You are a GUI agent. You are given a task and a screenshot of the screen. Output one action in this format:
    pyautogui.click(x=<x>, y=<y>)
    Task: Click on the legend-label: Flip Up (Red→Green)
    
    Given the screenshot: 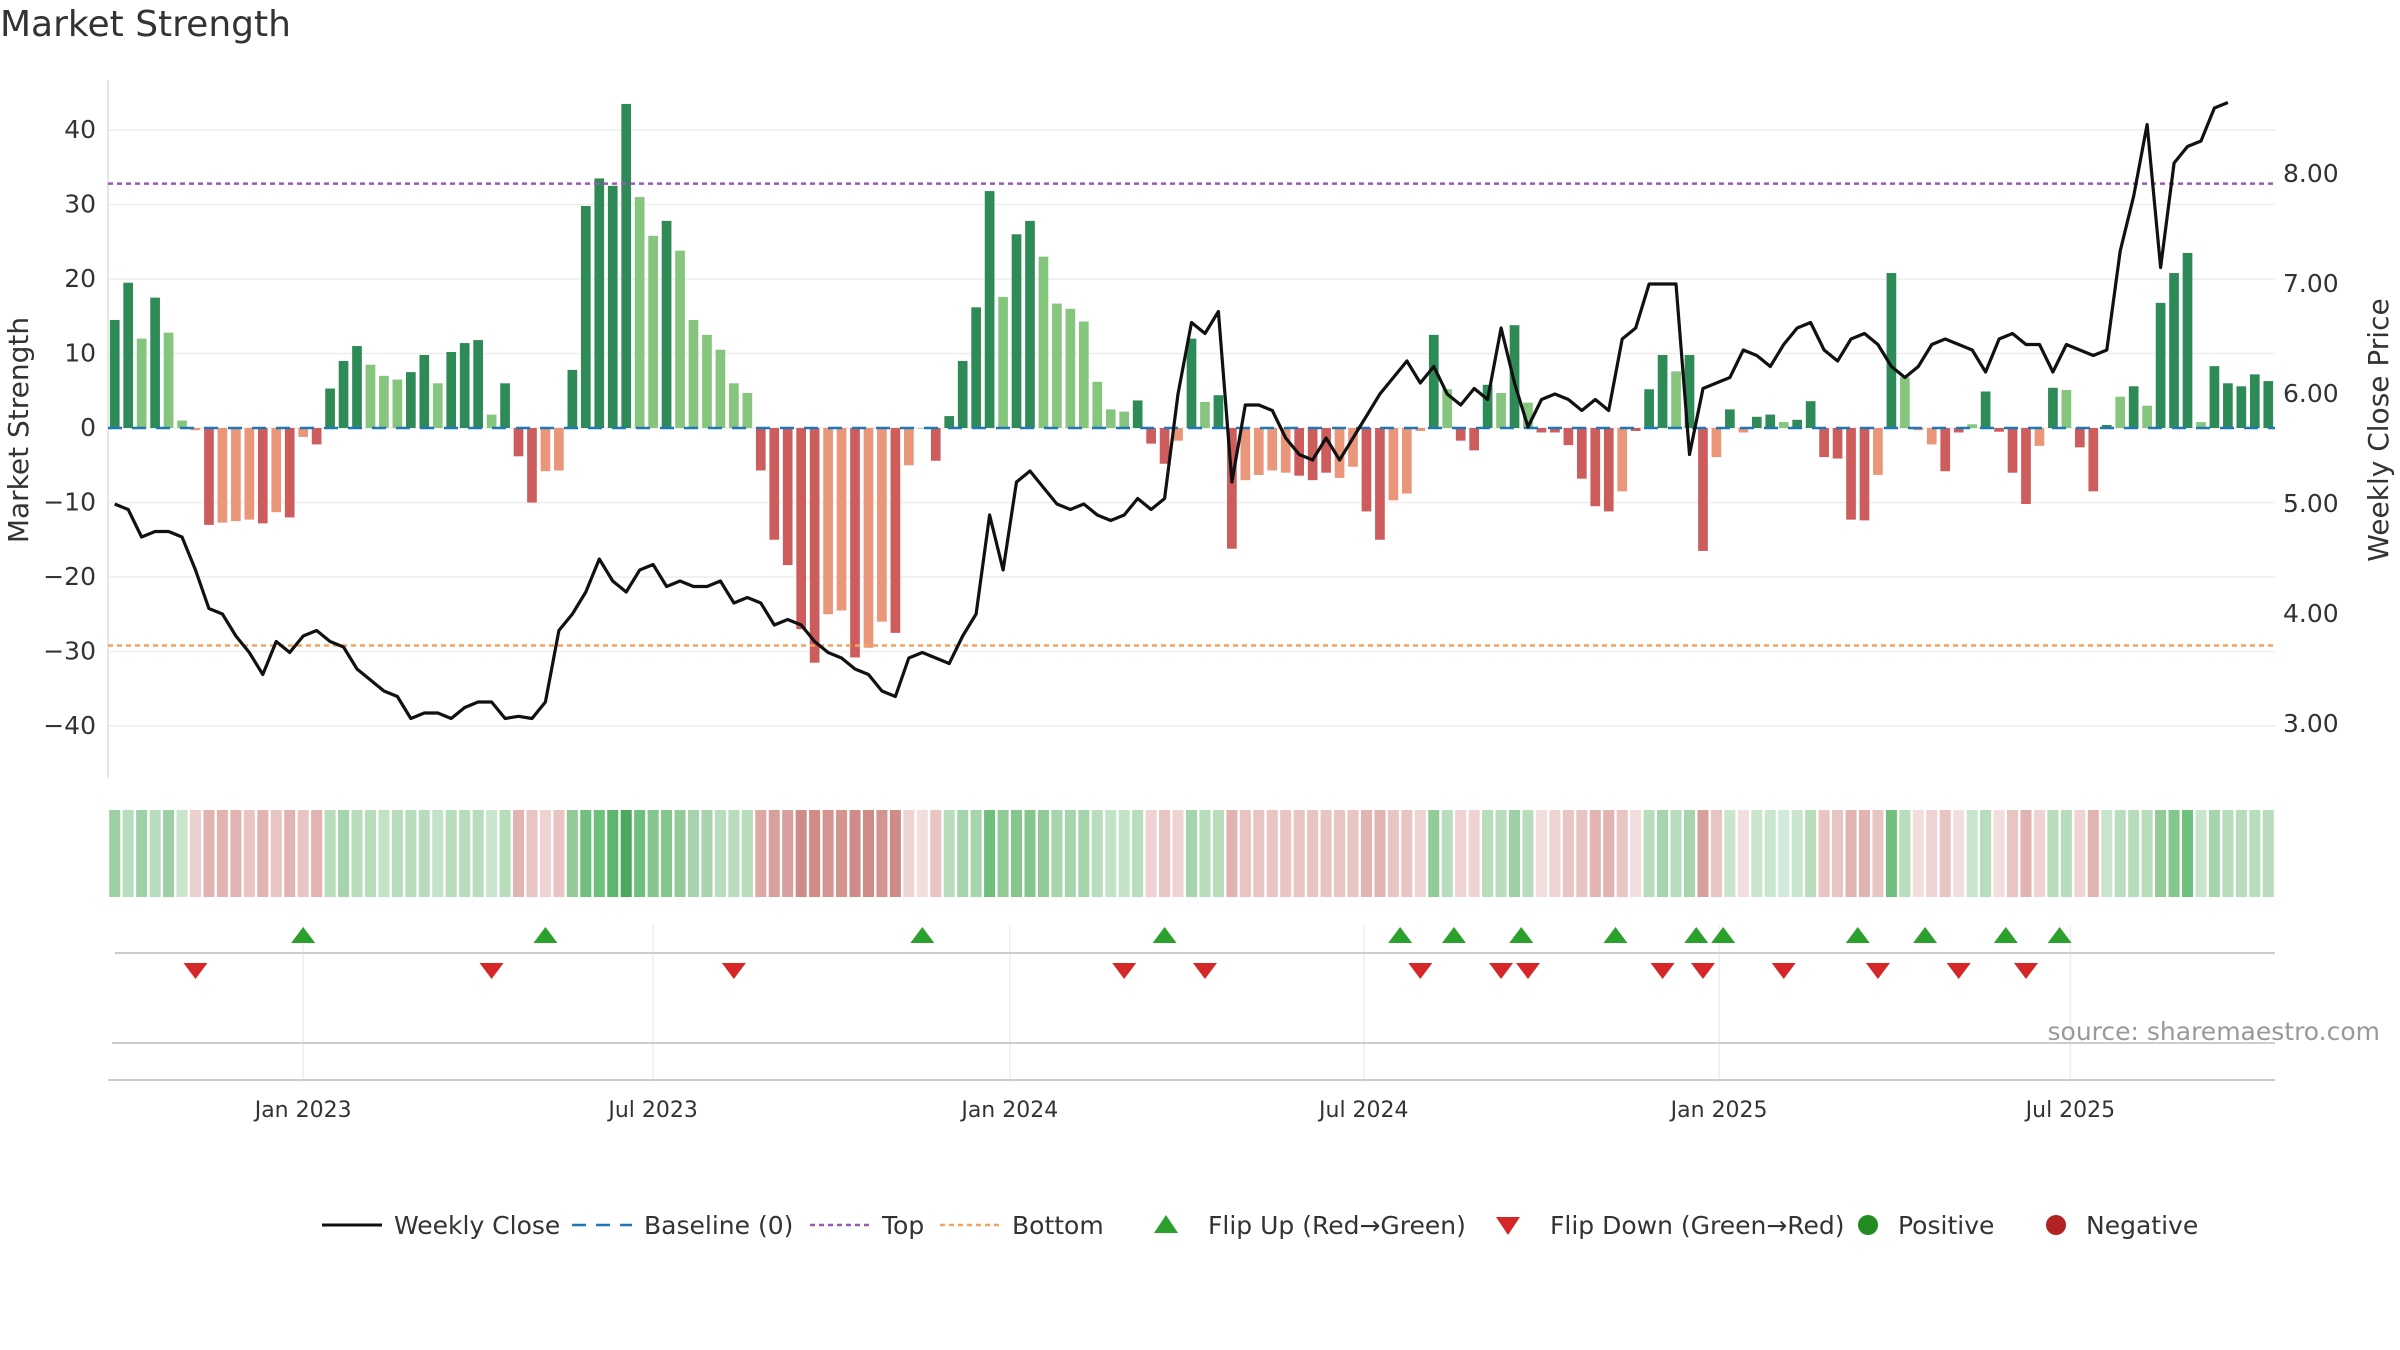 What is the action you would take?
    pyautogui.click(x=1337, y=1225)
    